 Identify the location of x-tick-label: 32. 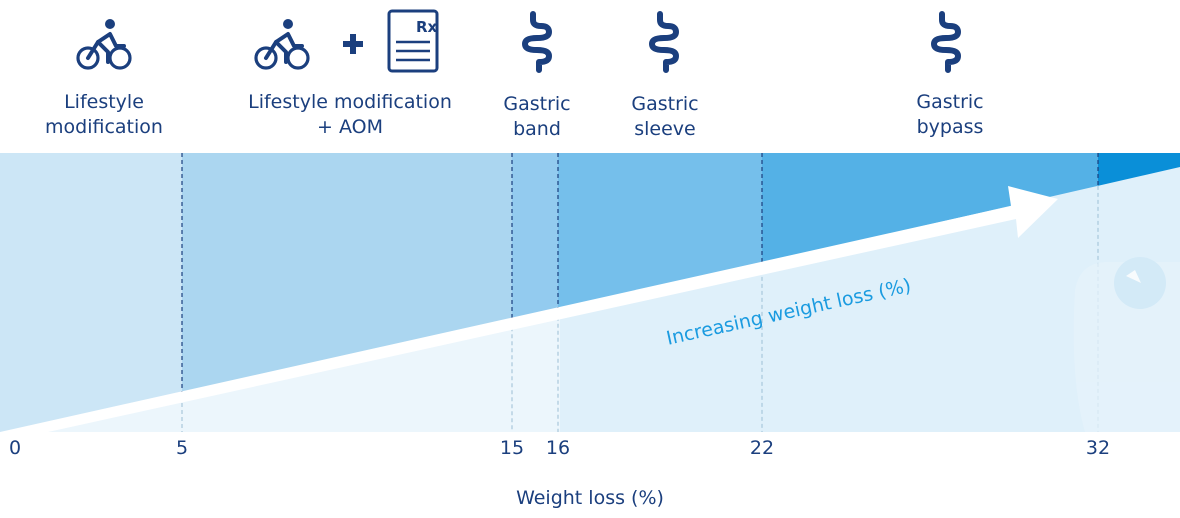
(1098, 448).